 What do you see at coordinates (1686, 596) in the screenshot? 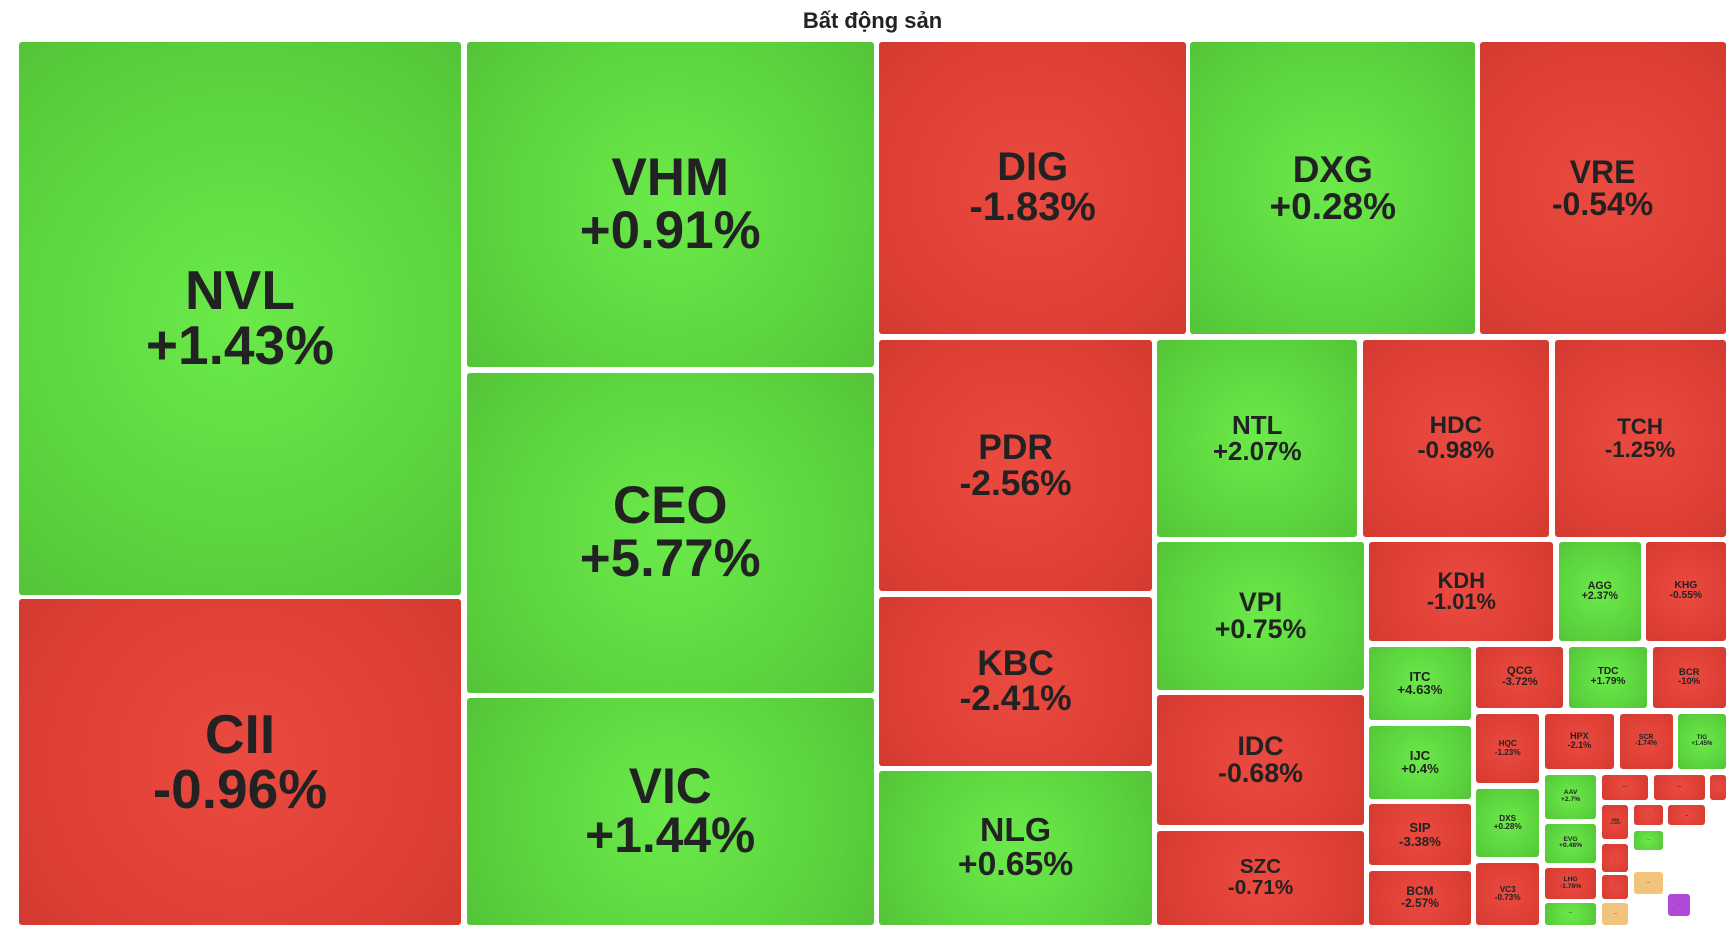
I see `change: -0.55%` at bounding box center [1686, 596].